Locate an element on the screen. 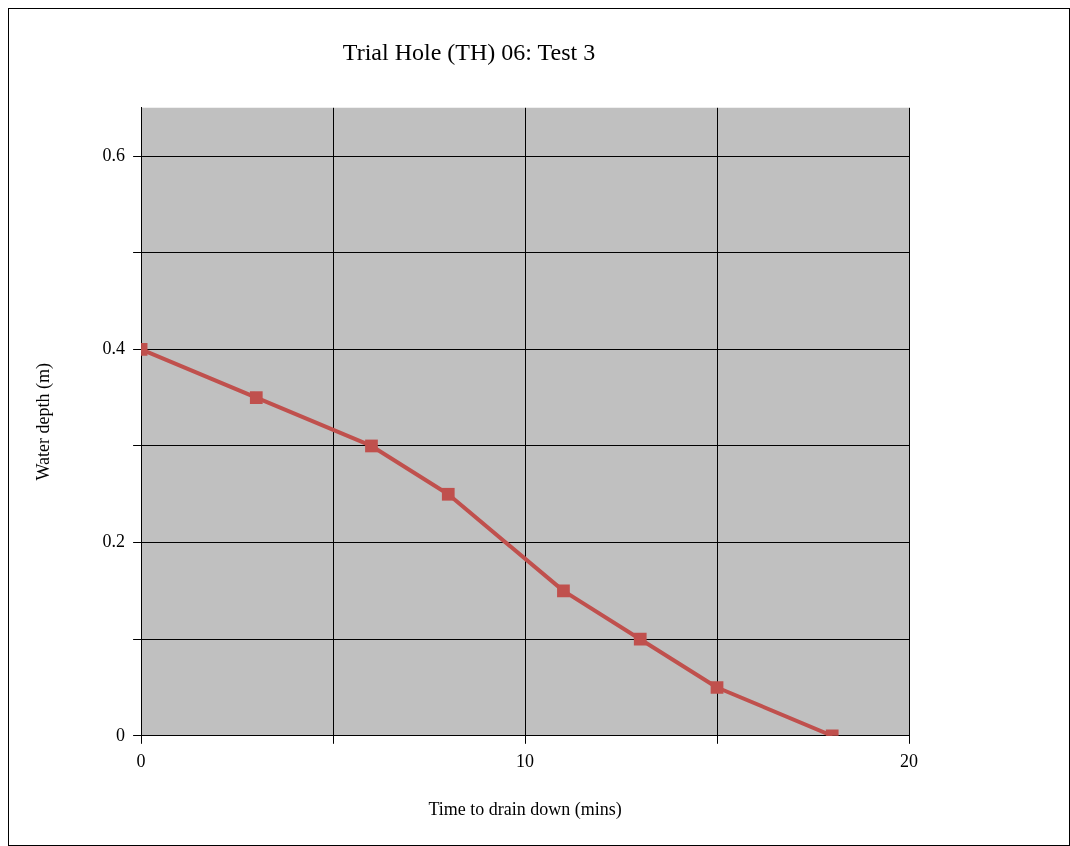  y-axis-title: Water depth (m) is located at coordinates (43, 422).